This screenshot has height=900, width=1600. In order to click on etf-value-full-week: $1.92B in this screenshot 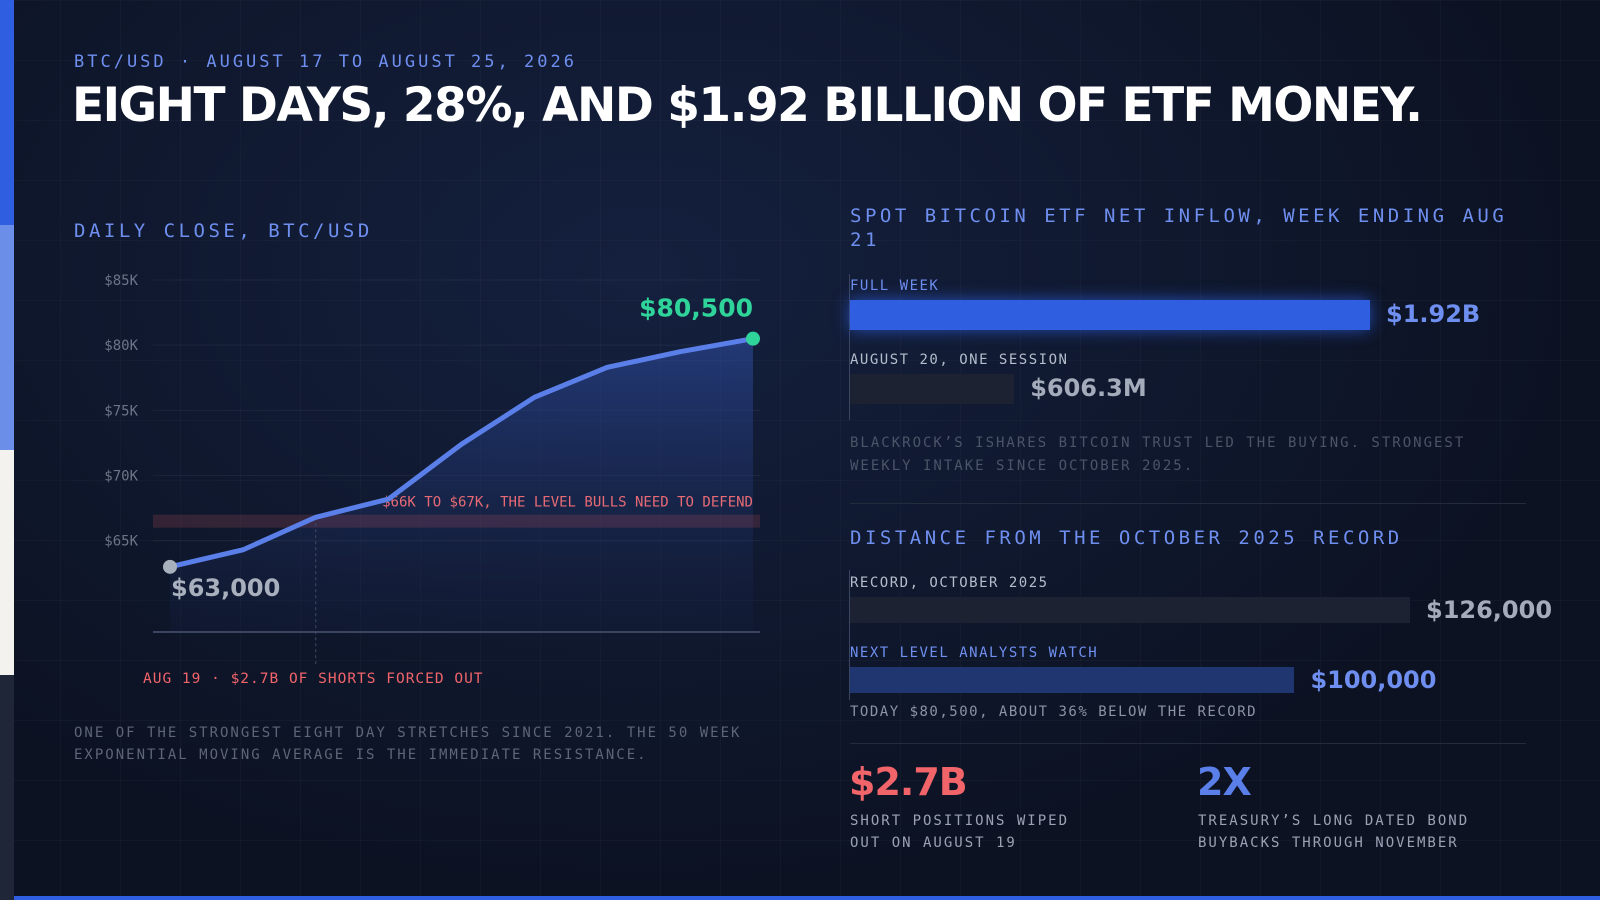, I will do `click(1433, 314)`.